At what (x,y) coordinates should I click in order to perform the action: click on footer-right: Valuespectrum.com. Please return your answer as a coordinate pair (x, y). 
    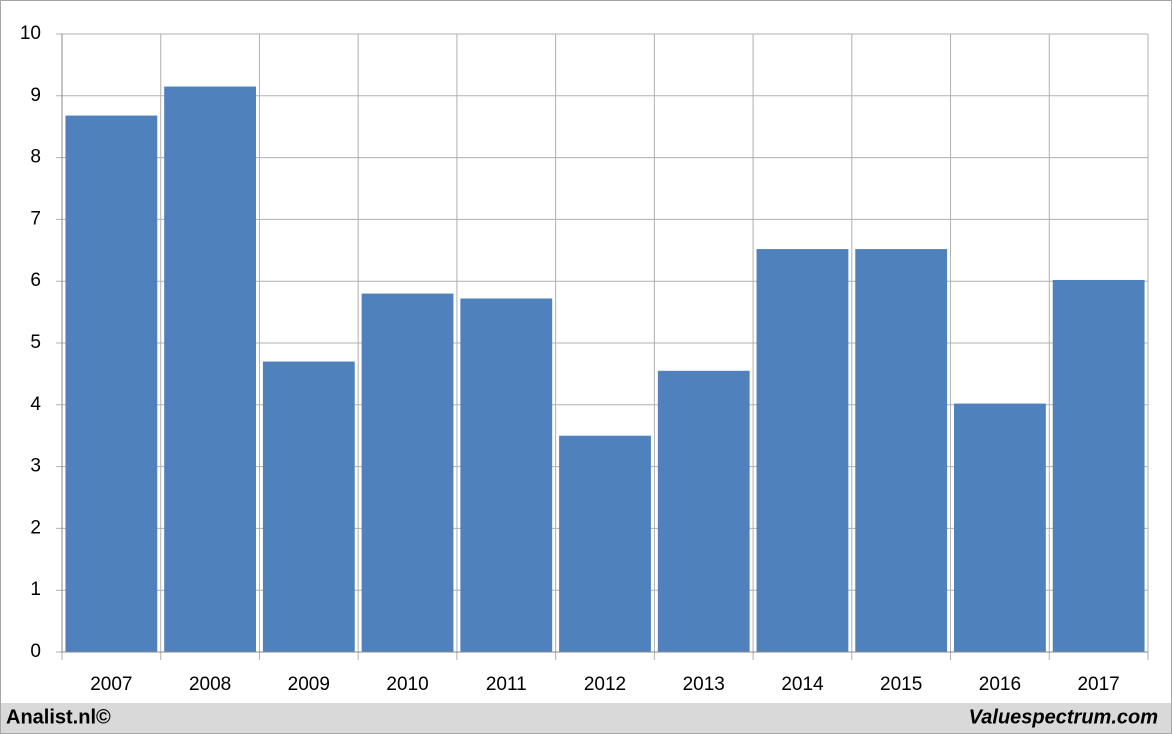
    Looking at the image, I should click on (1063, 717).